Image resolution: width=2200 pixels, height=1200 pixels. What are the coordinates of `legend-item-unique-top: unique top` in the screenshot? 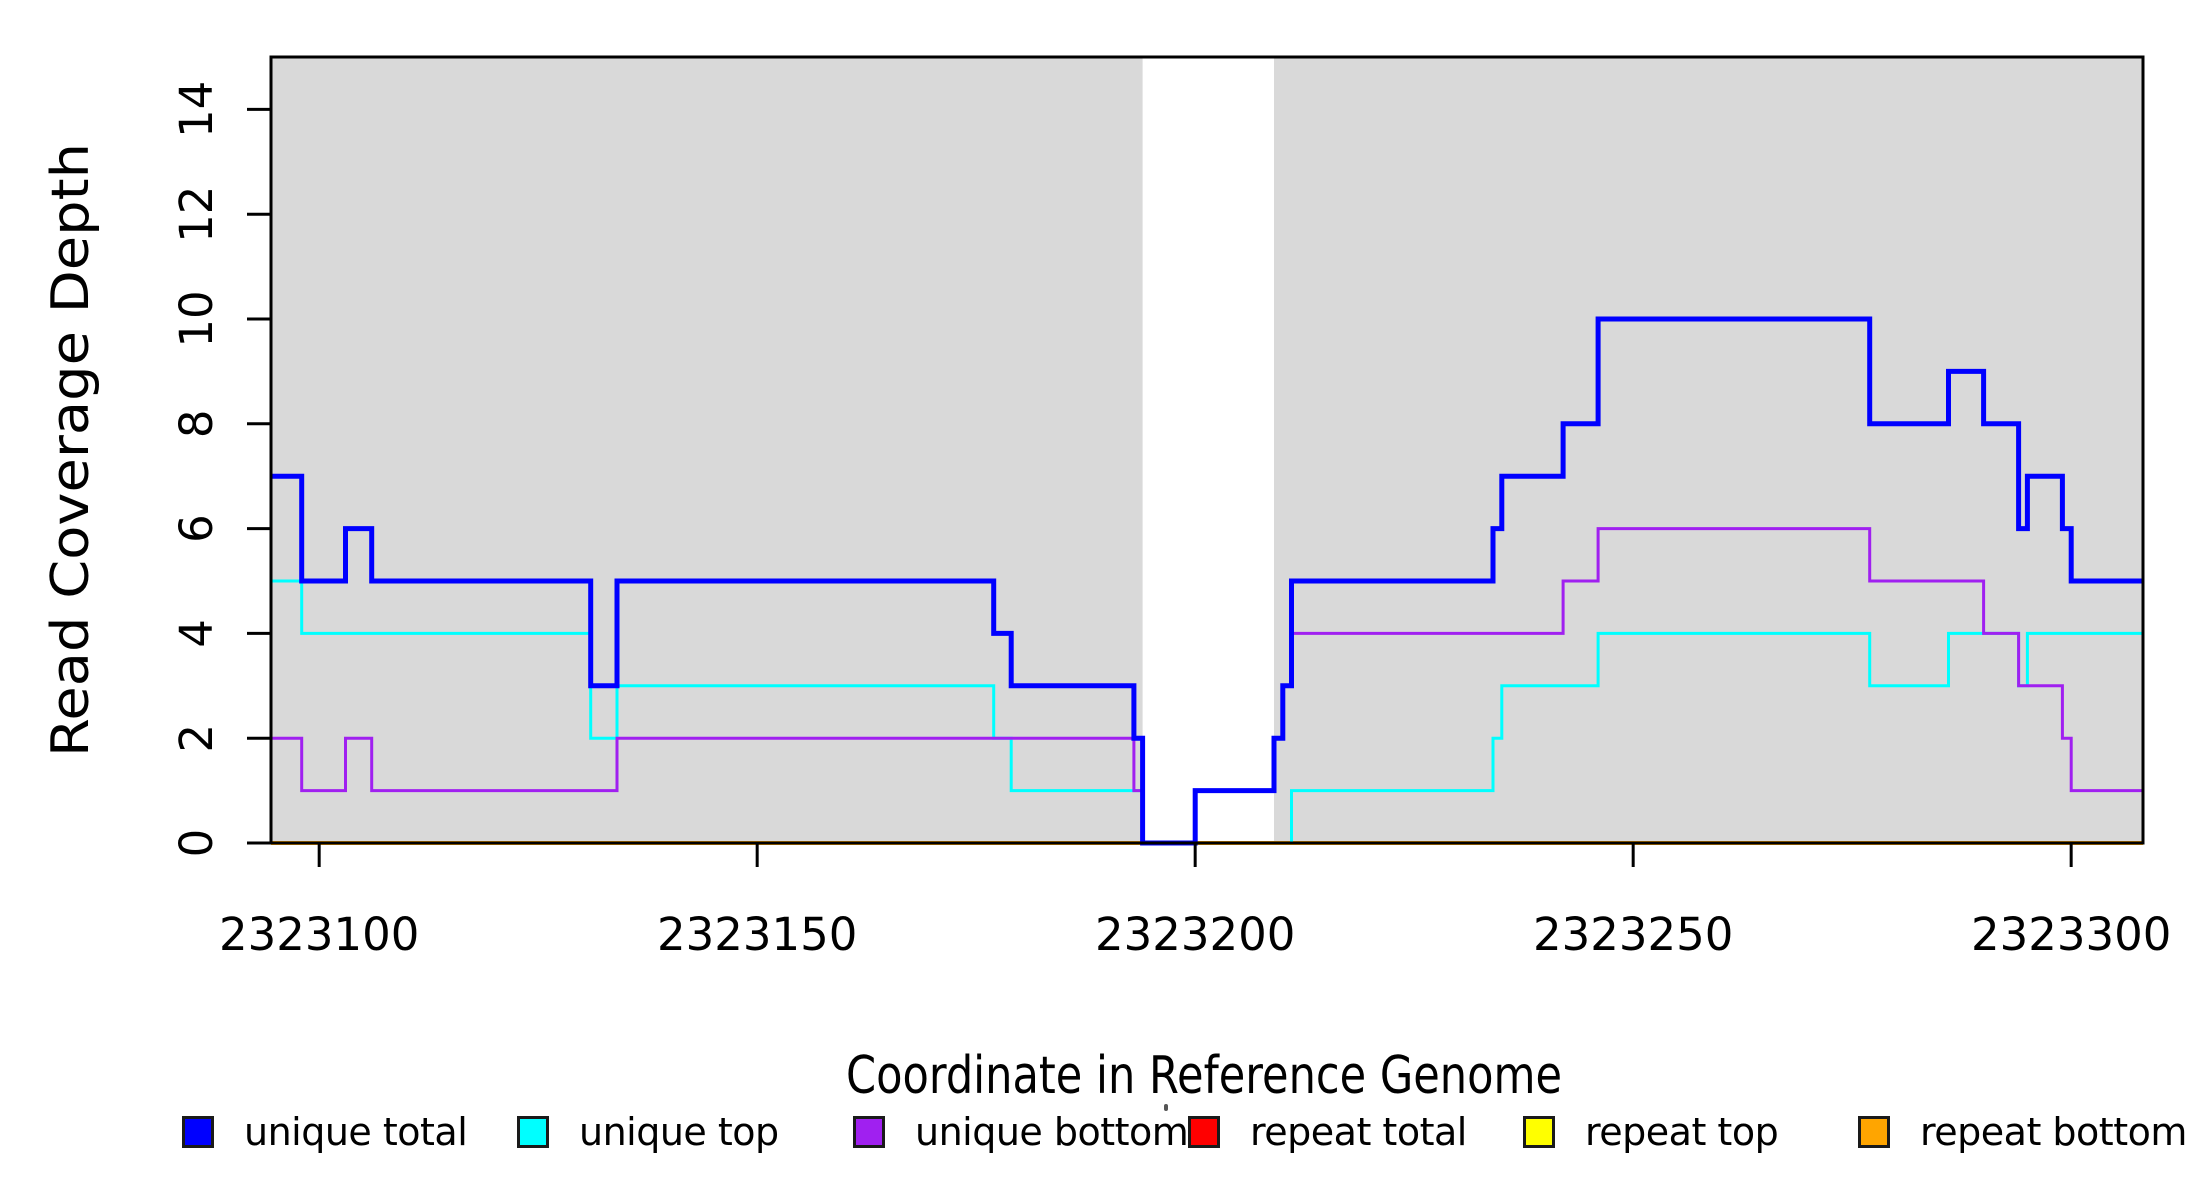 It's located at (648, 1132).